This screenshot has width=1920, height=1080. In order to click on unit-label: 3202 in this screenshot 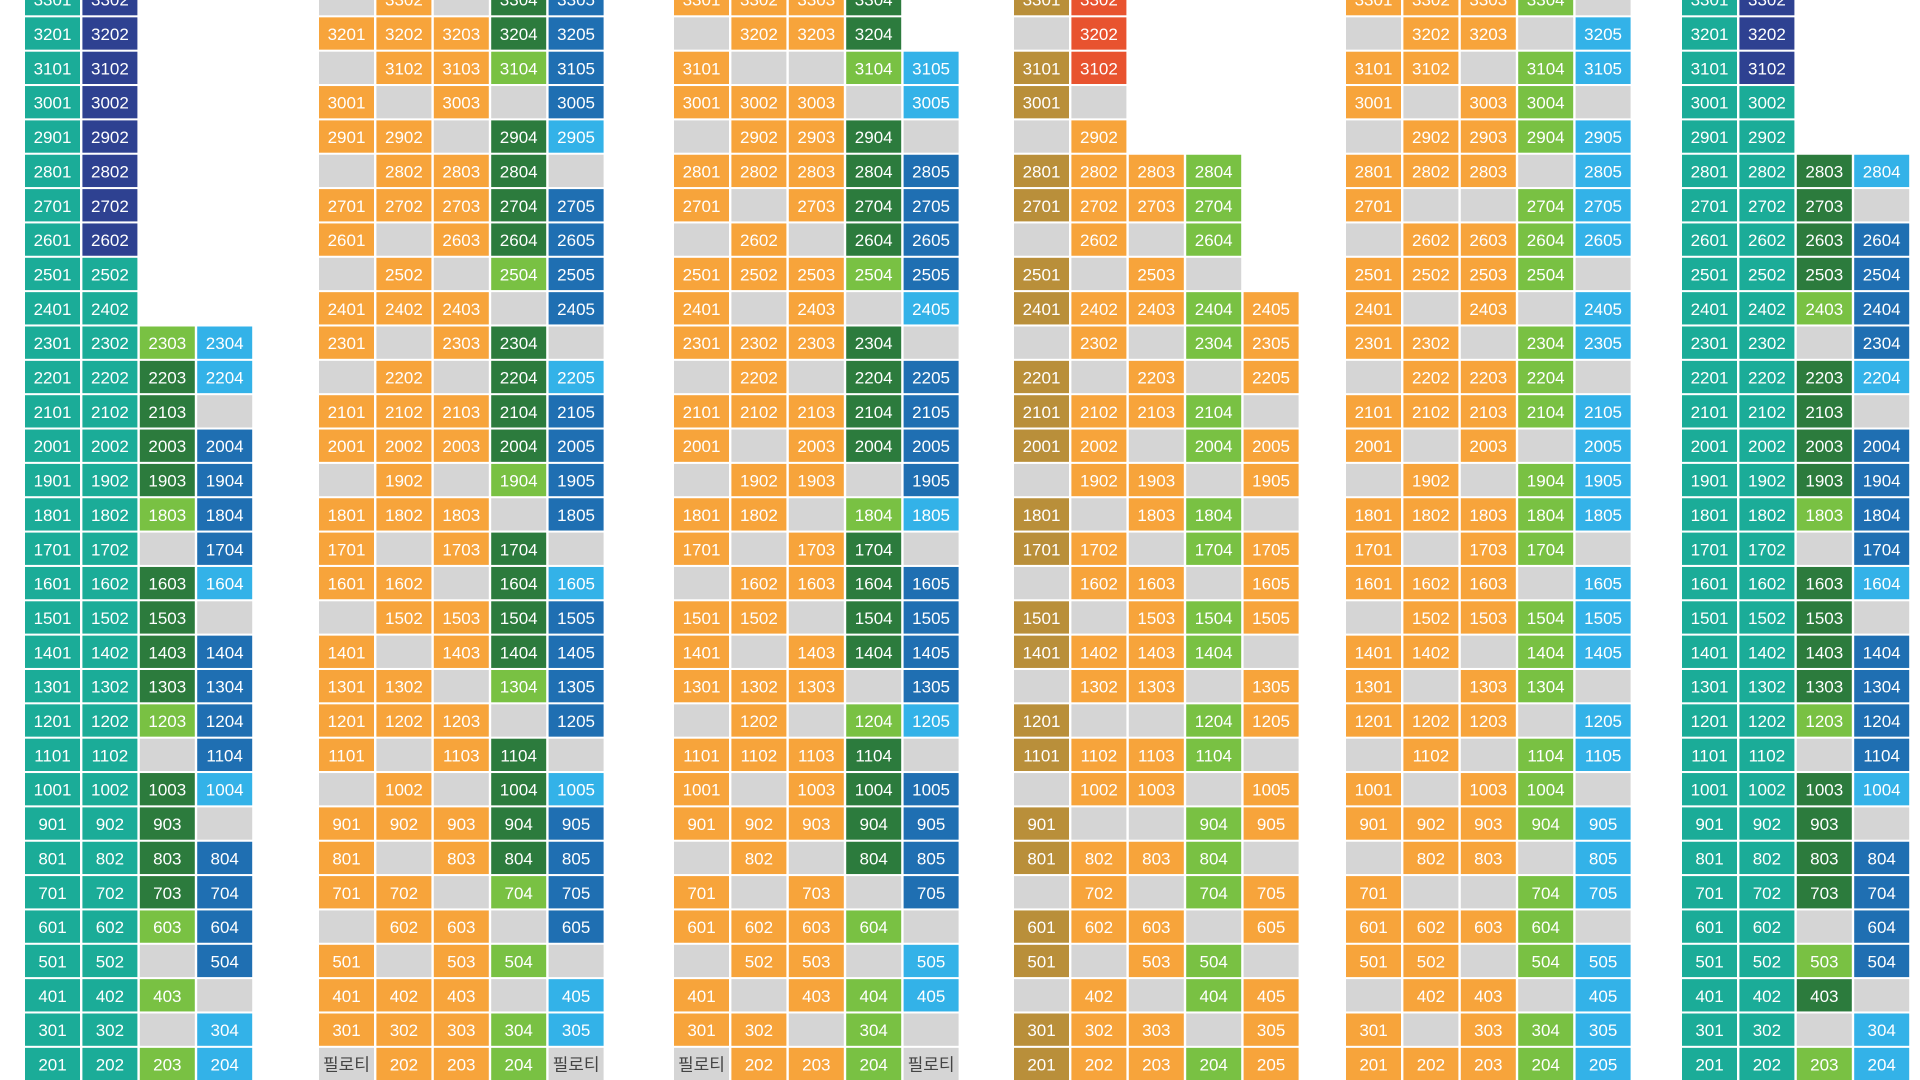, I will do `click(404, 34)`.